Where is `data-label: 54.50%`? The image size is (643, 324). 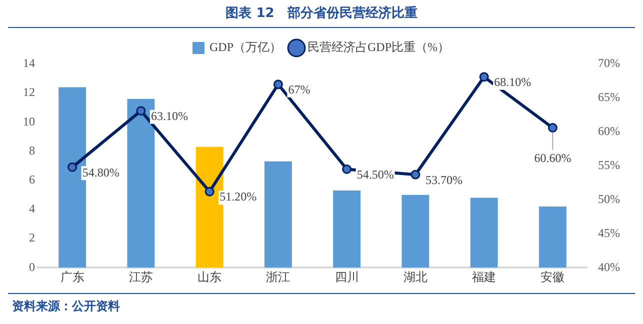
data-label: 54.50% is located at coordinates (375, 174).